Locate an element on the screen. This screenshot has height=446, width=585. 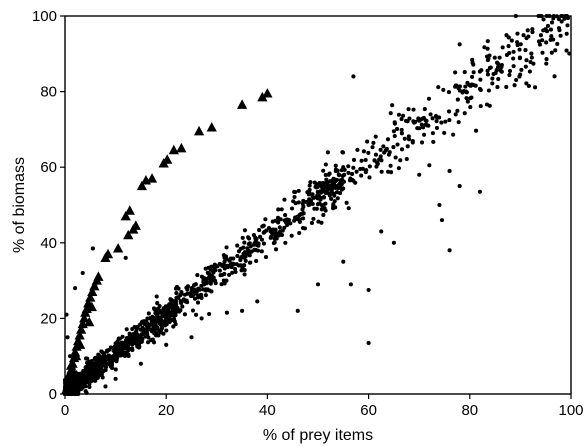
x-tick-label: 60 is located at coordinates (368, 410).